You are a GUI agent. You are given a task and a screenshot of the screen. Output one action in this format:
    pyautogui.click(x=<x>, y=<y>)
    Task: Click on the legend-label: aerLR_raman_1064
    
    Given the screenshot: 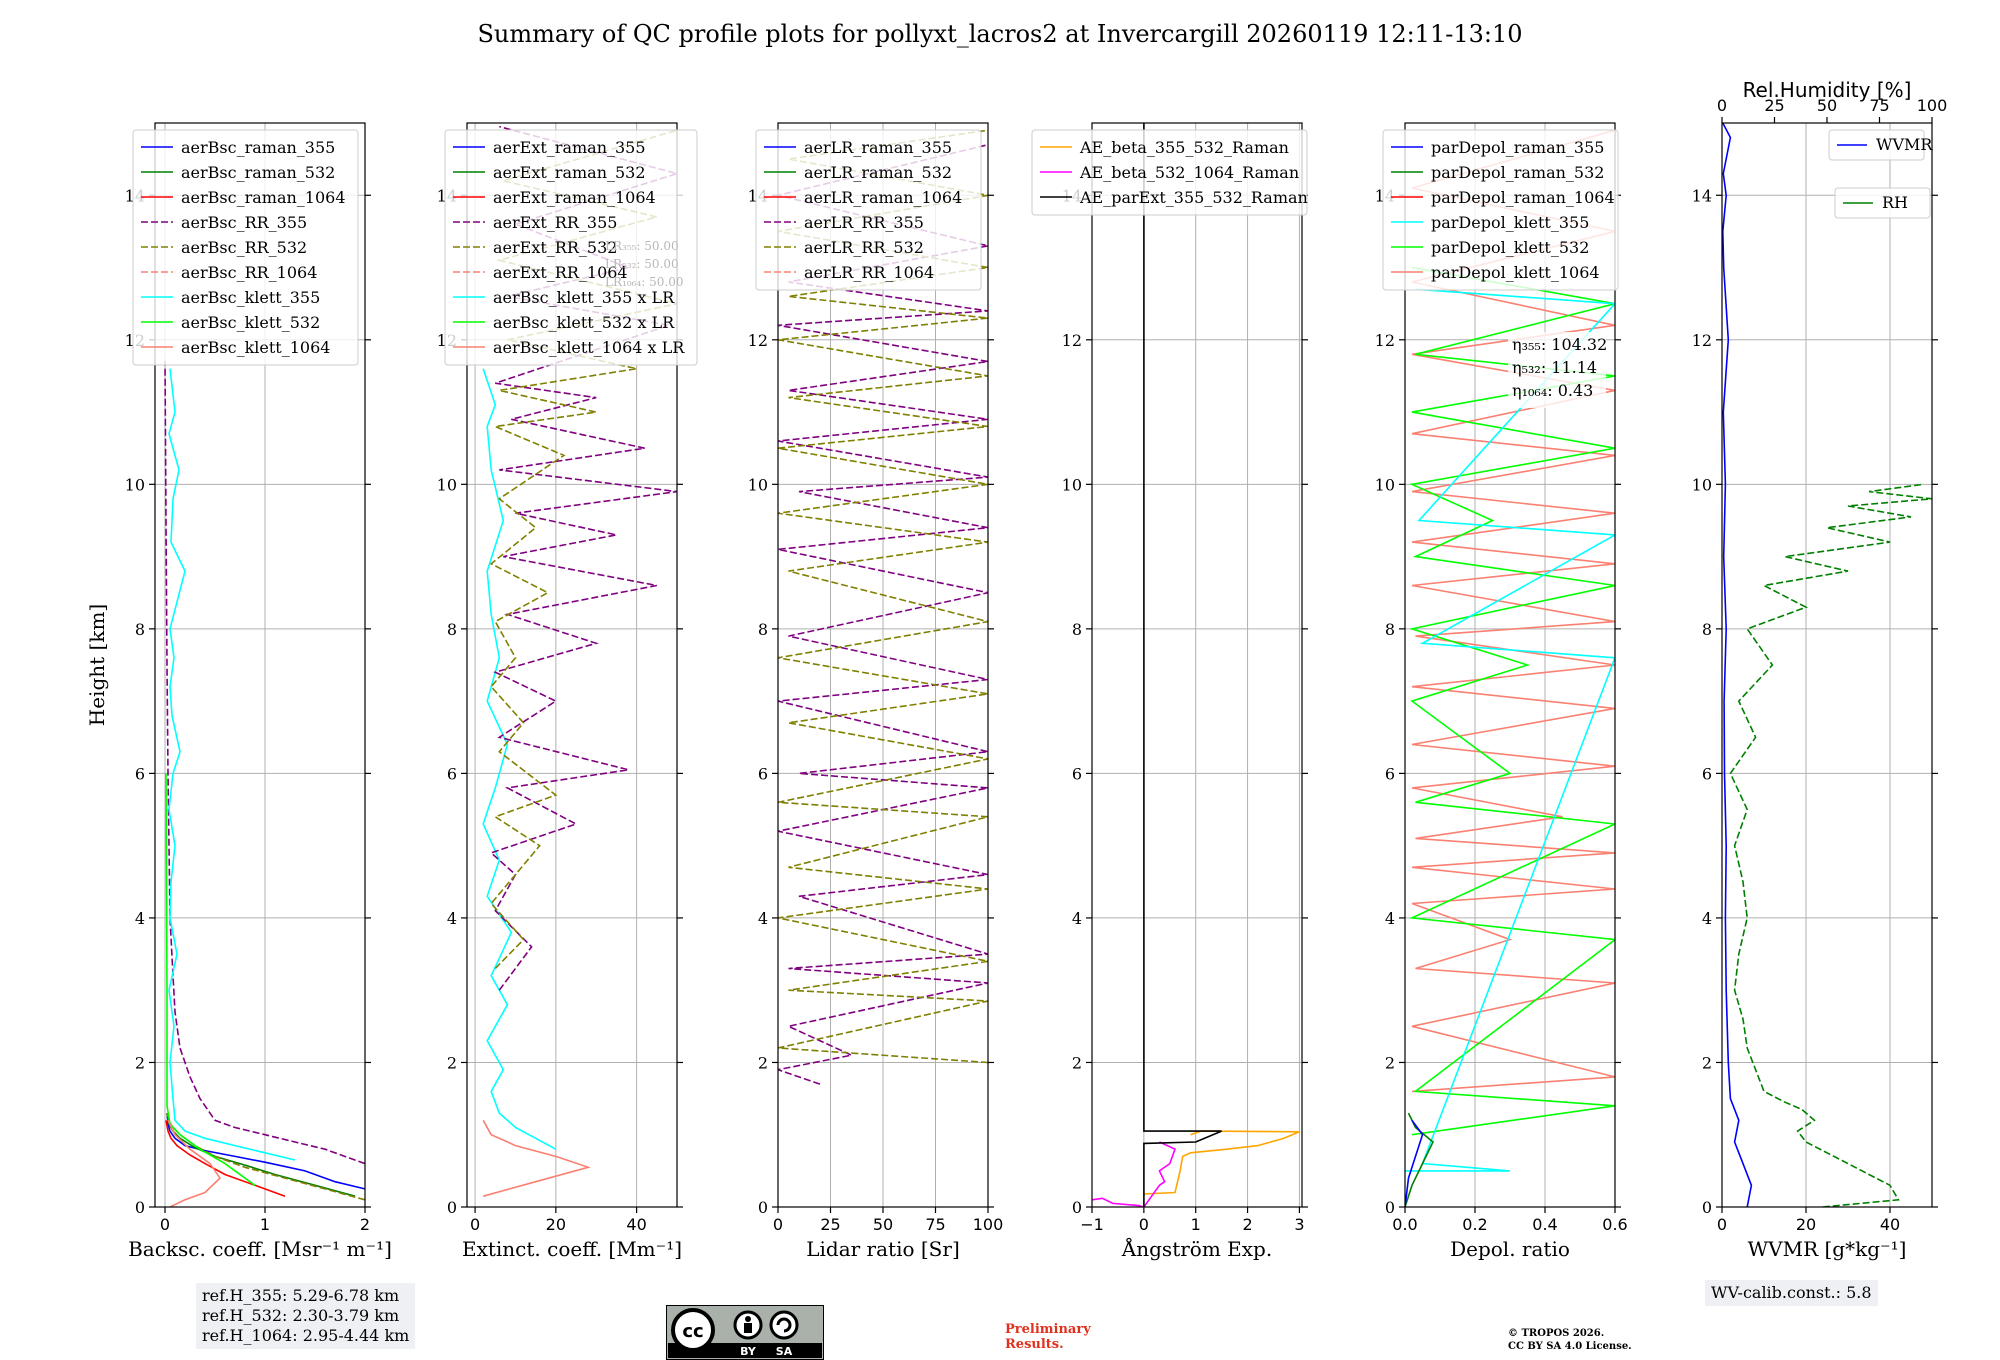 What is the action you would take?
    pyautogui.click(x=883, y=197)
    